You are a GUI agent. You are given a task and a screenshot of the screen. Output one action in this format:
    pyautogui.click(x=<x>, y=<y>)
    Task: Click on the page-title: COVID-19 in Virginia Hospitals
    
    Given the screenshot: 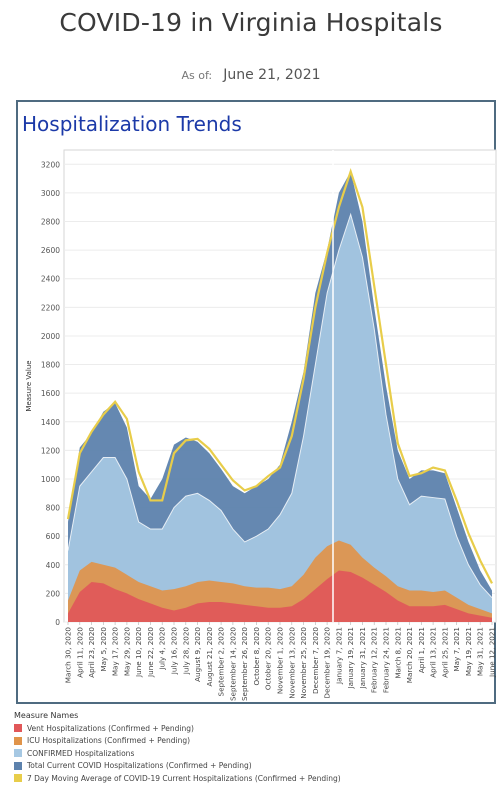 What is the action you would take?
    pyautogui.click(x=251, y=22)
    